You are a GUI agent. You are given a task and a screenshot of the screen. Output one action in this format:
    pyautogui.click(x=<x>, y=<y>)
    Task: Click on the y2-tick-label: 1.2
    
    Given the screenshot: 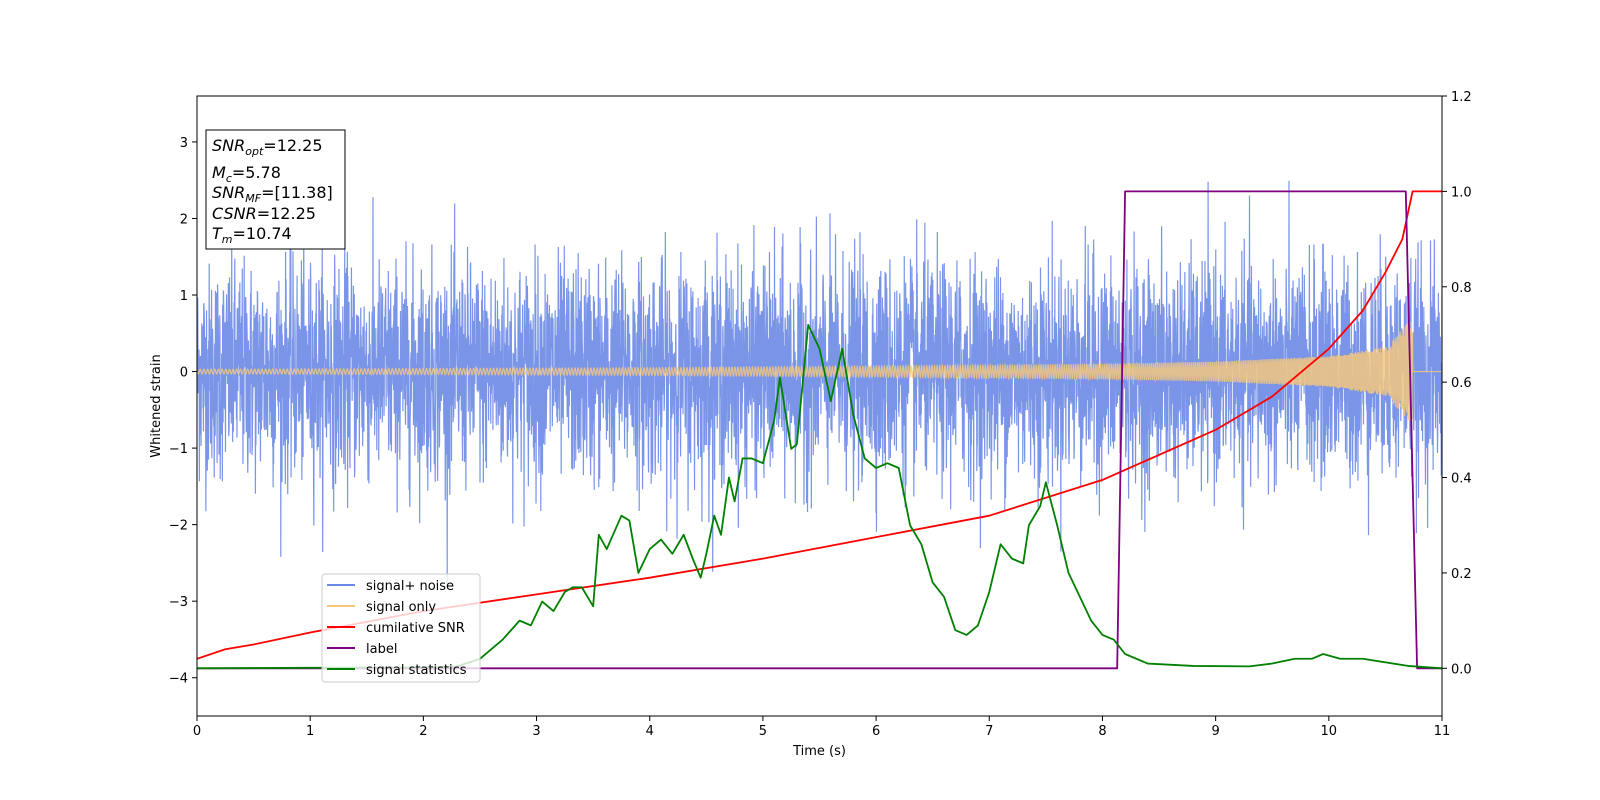 What is the action you would take?
    pyautogui.click(x=1461, y=97)
    